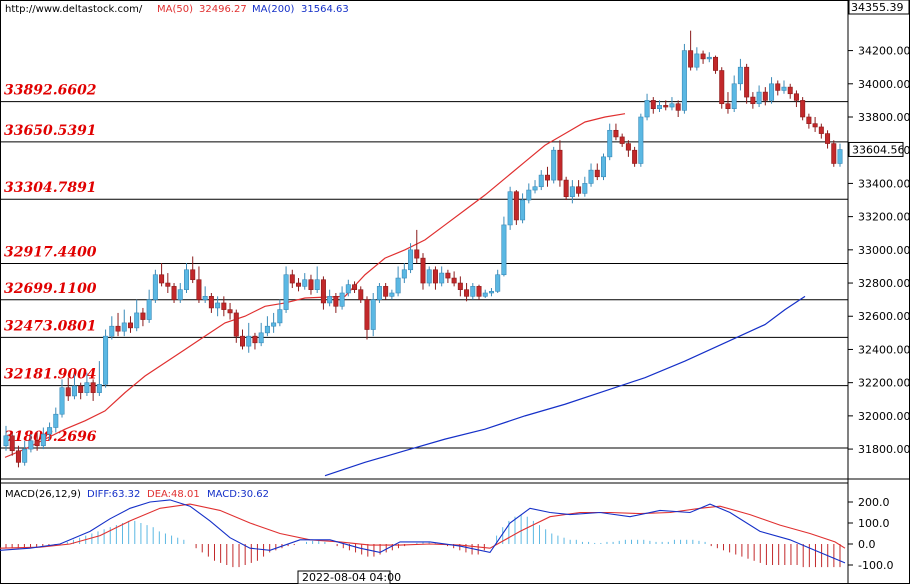 Image resolution: width=910 pixels, height=584 pixels. What do you see at coordinates (884, 349) in the screenshot?
I see `y-tick-label: 32400.00` at bounding box center [884, 349].